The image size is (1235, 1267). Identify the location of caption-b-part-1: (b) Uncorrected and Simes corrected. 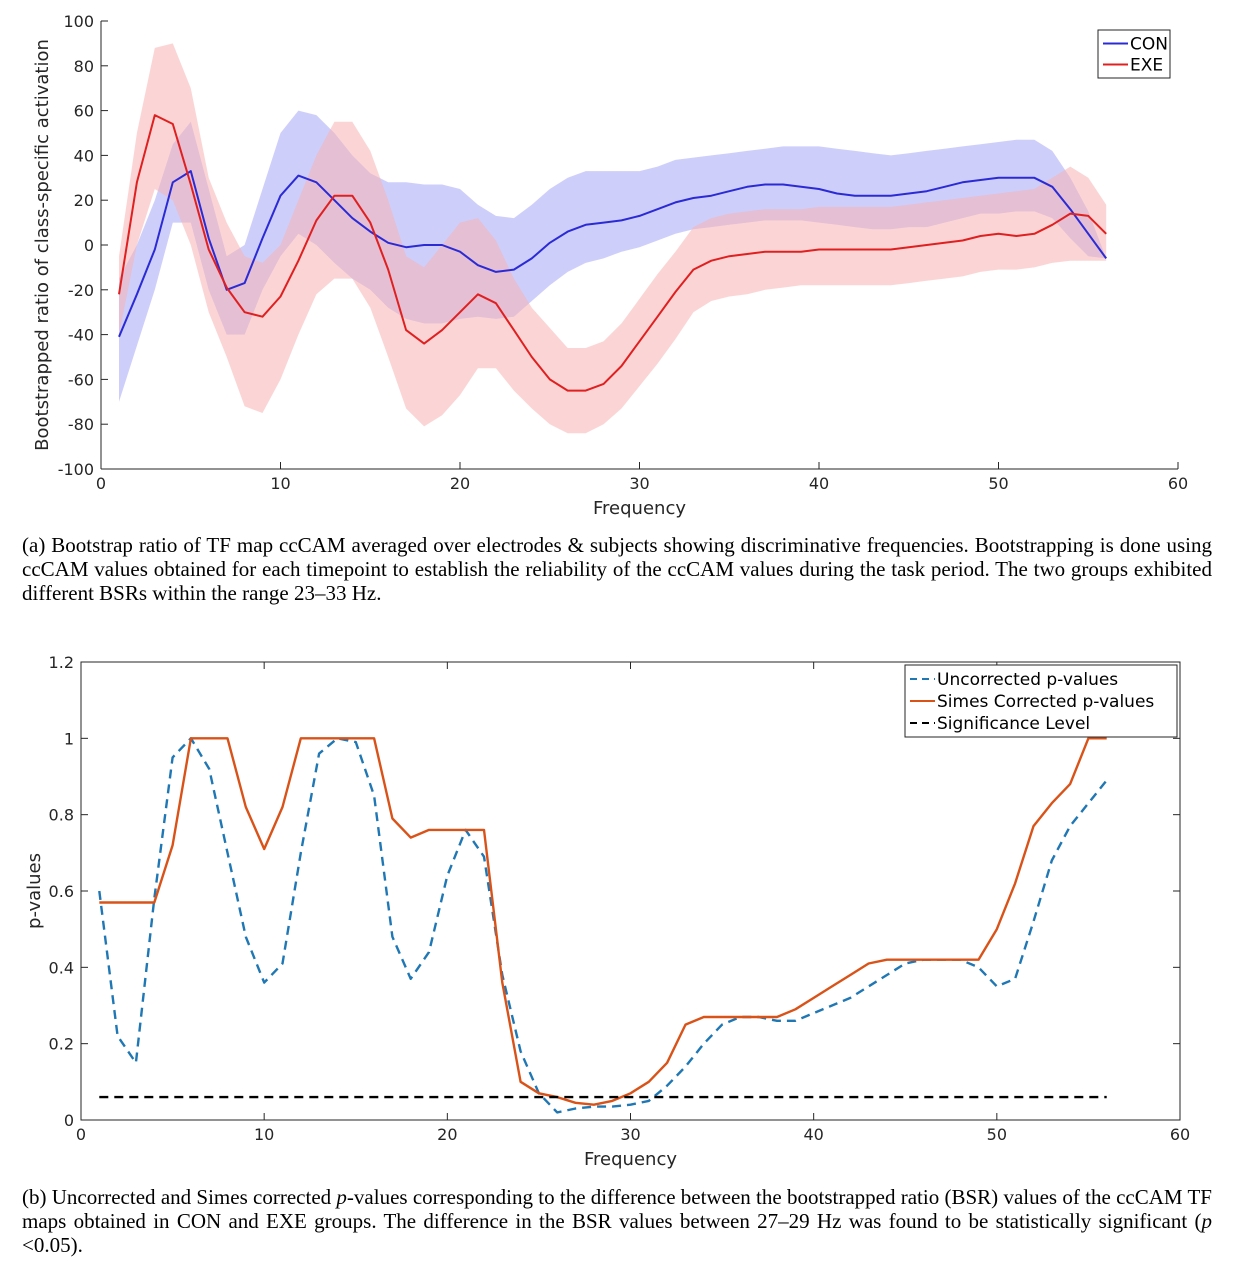
(179, 1197).